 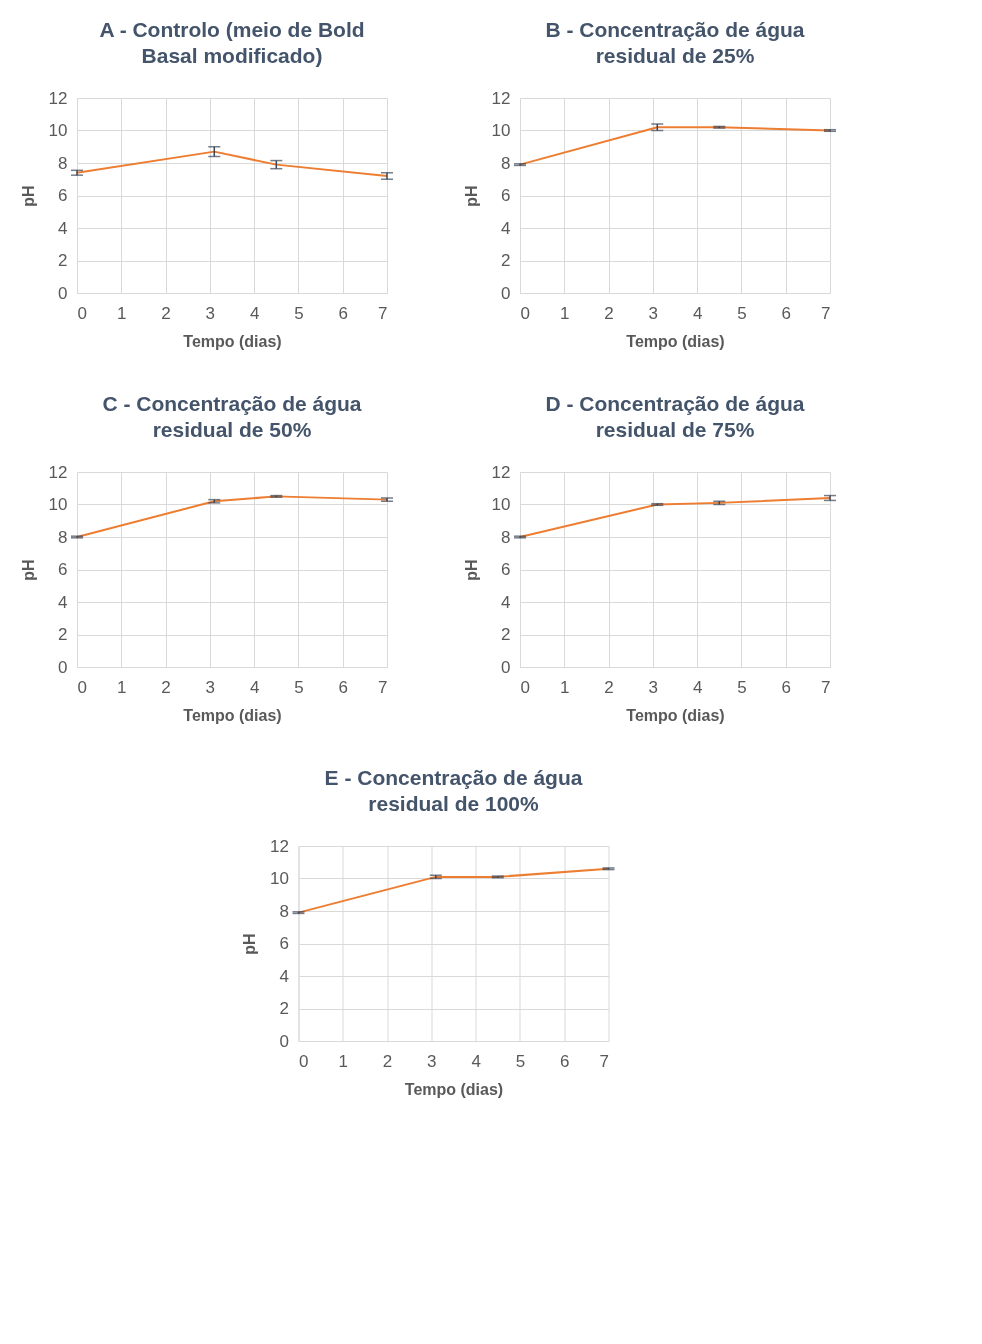 What do you see at coordinates (232, 416) in the screenshot?
I see `chart-title: C - Concentração de água residual de 50%` at bounding box center [232, 416].